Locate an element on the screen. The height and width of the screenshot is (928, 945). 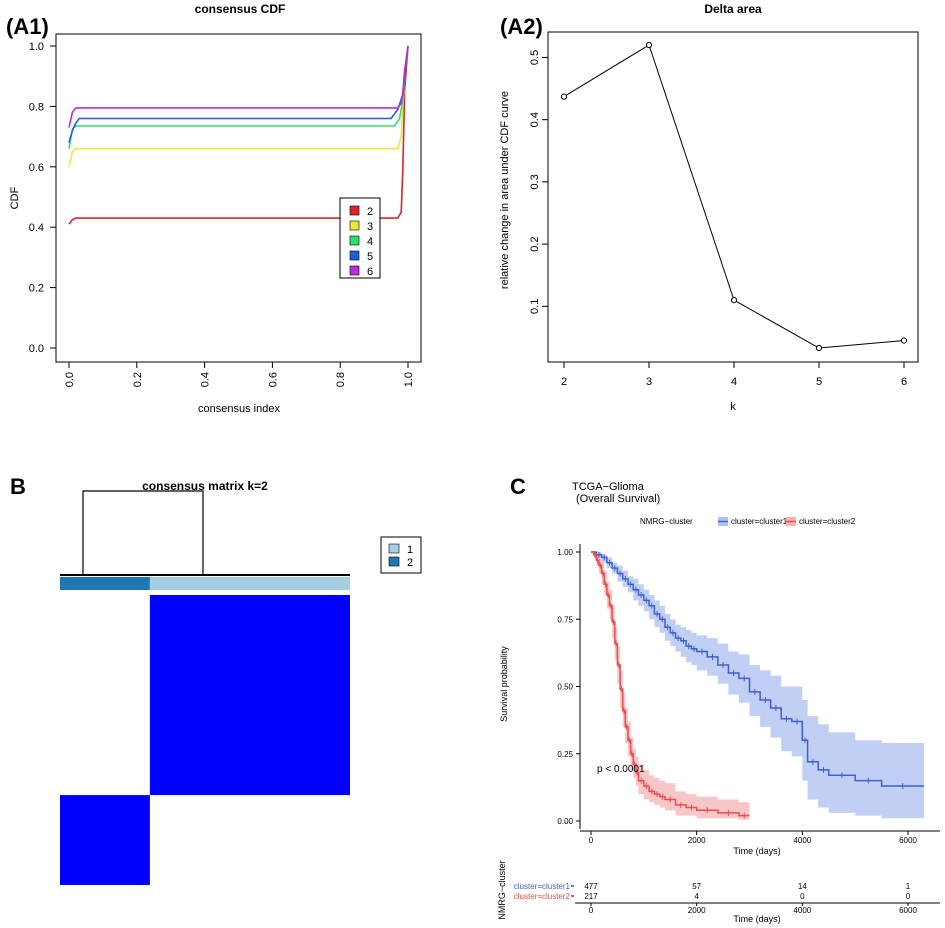
a1-y-tick-label: 0.6 is located at coordinates (36, 168).